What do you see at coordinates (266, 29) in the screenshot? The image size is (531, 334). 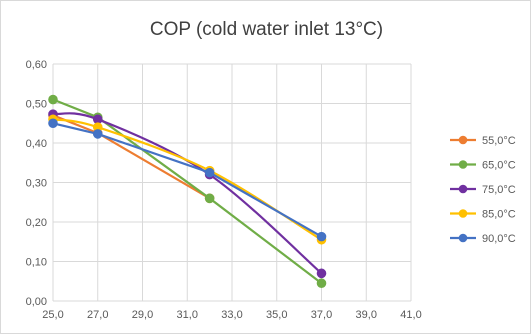 I see `chart-title: COP (cold water inlet 13°C)` at bounding box center [266, 29].